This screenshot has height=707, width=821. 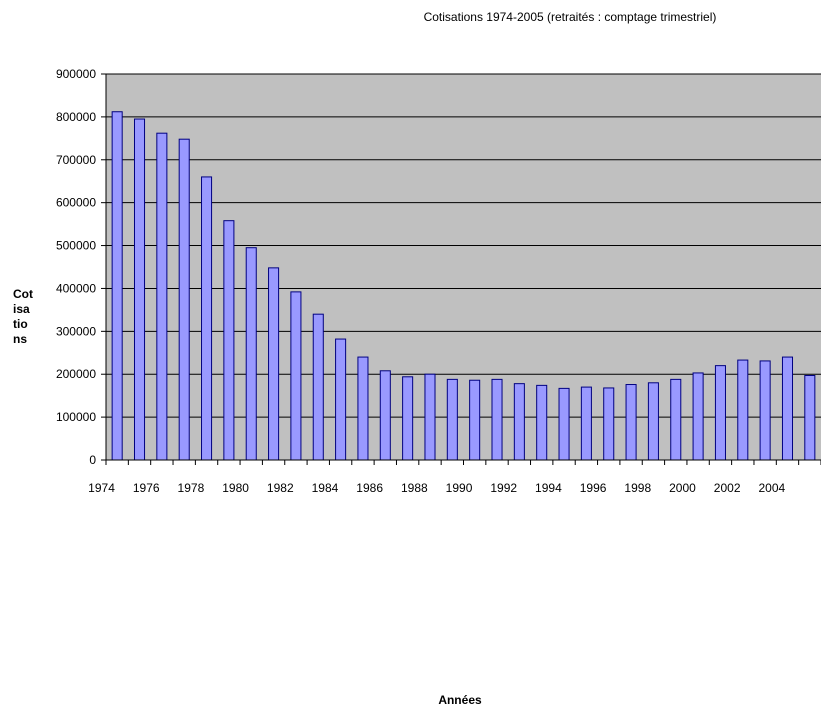 I want to click on x-tick-label: 1996, so click(x=593, y=488).